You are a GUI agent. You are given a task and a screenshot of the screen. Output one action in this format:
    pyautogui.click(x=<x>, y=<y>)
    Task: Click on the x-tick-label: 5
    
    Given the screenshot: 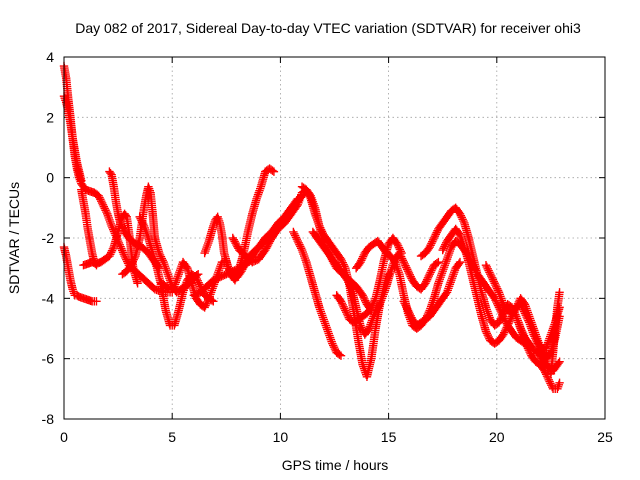 What is the action you would take?
    pyautogui.click(x=172, y=437)
    